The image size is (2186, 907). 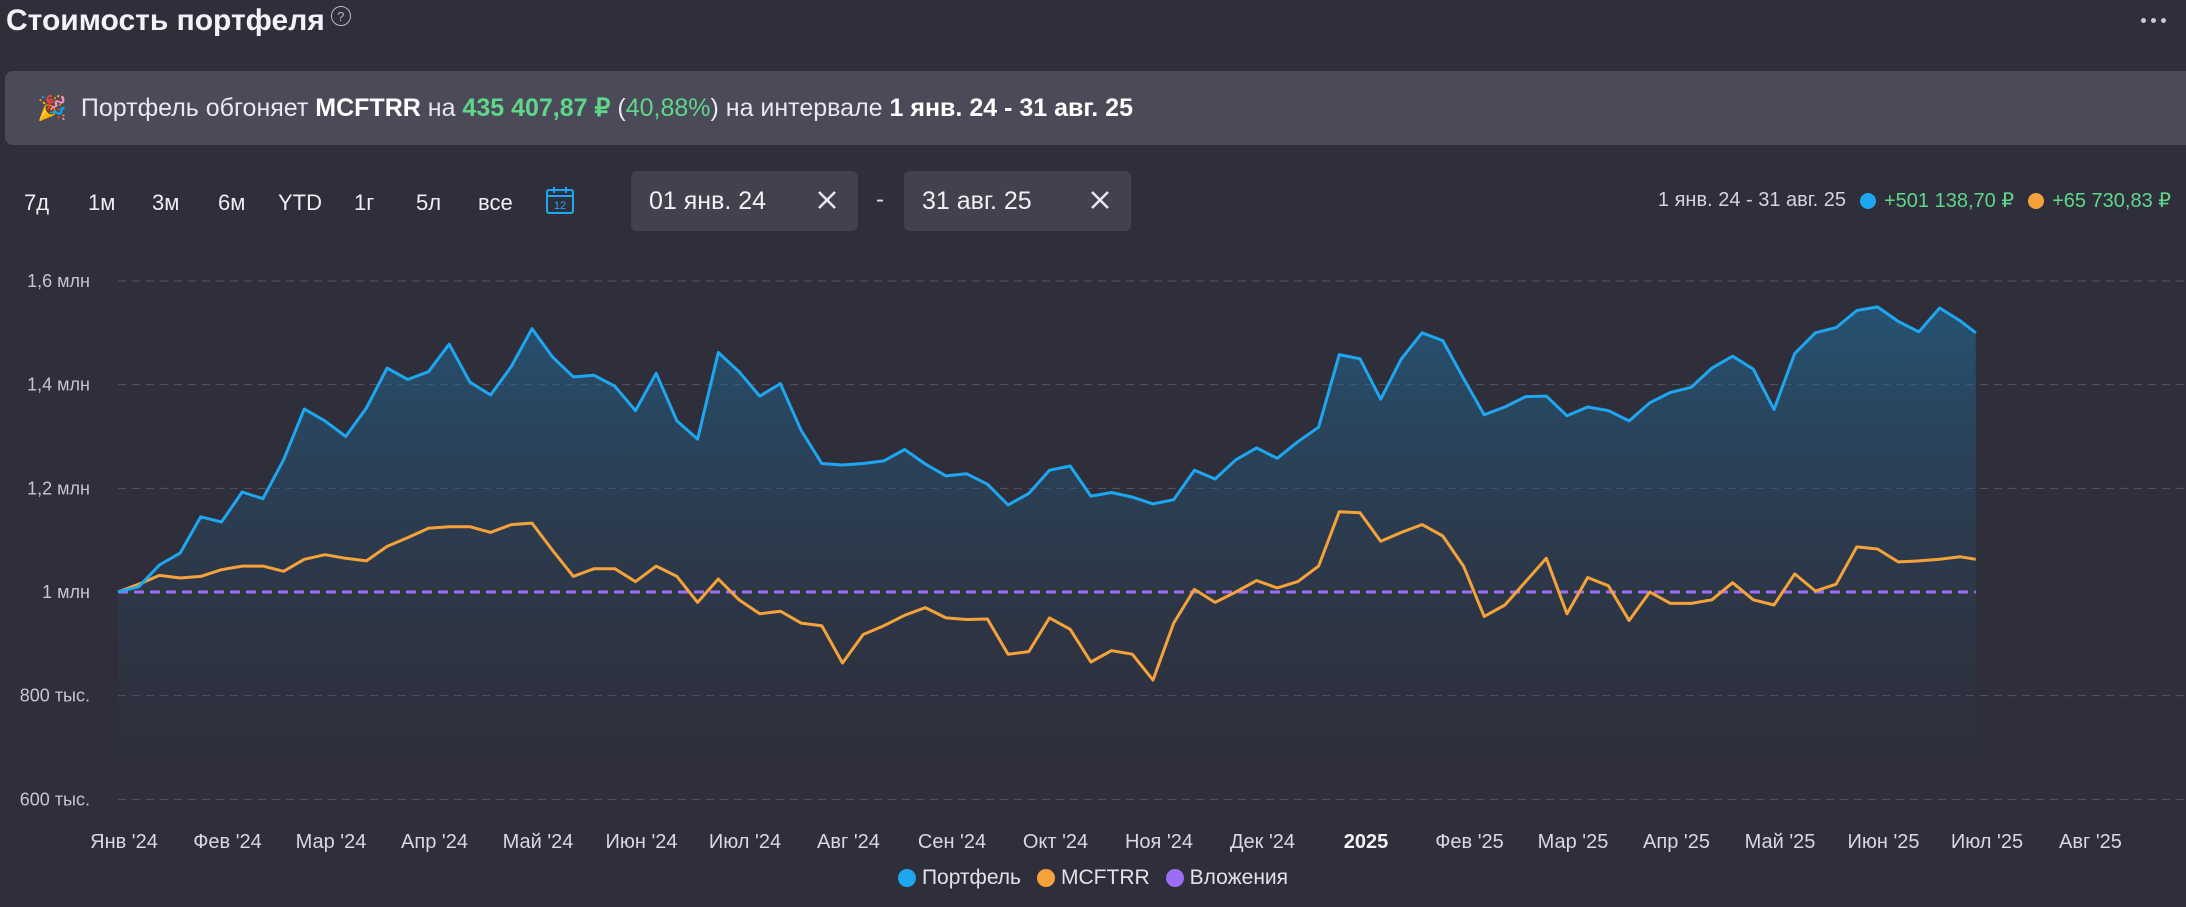 I want to click on calendar-day: 12, so click(x=560, y=206).